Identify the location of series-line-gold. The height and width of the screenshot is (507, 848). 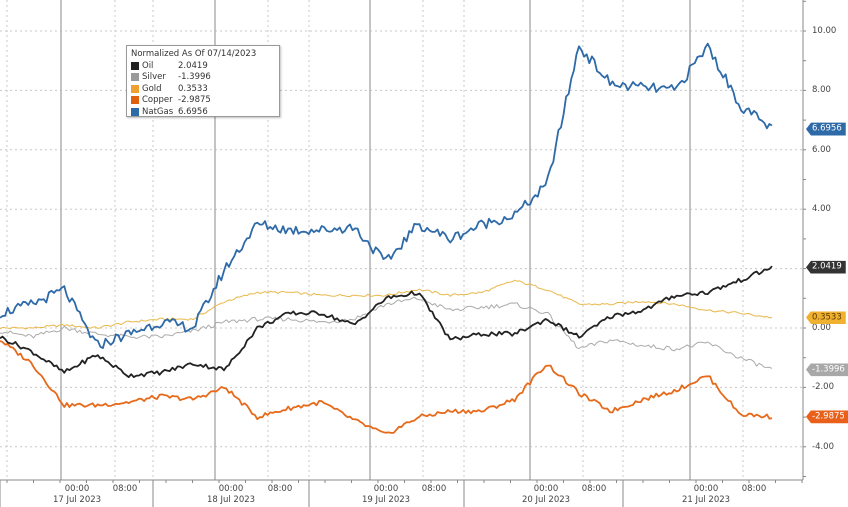
(386, 304).